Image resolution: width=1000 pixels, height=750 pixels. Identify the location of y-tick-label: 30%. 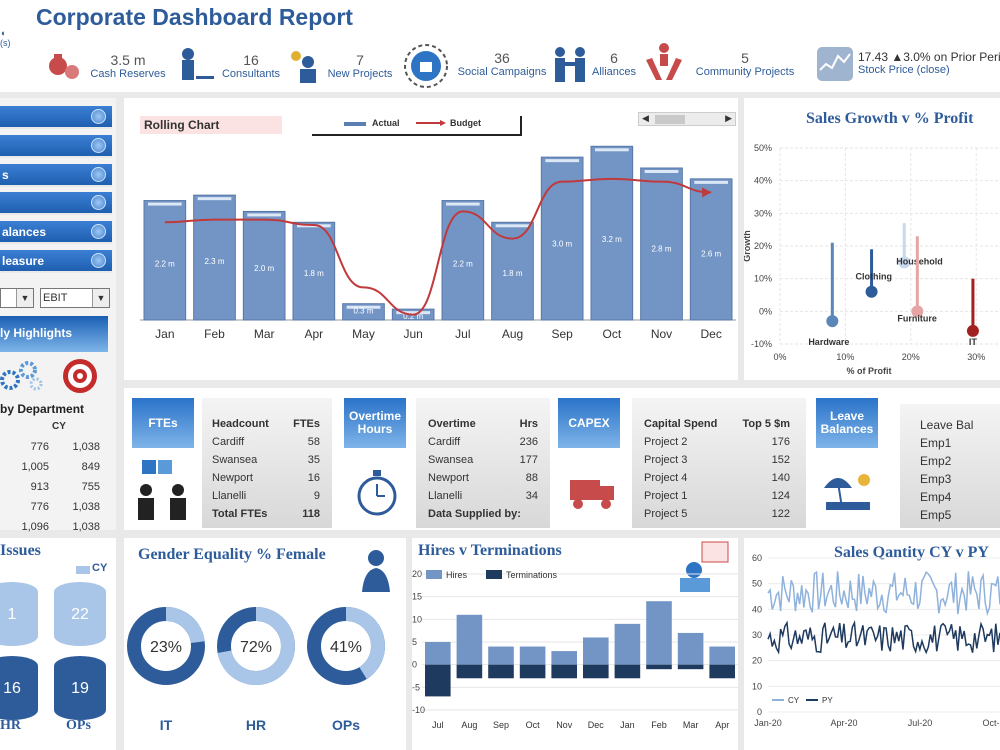
(763, 213).